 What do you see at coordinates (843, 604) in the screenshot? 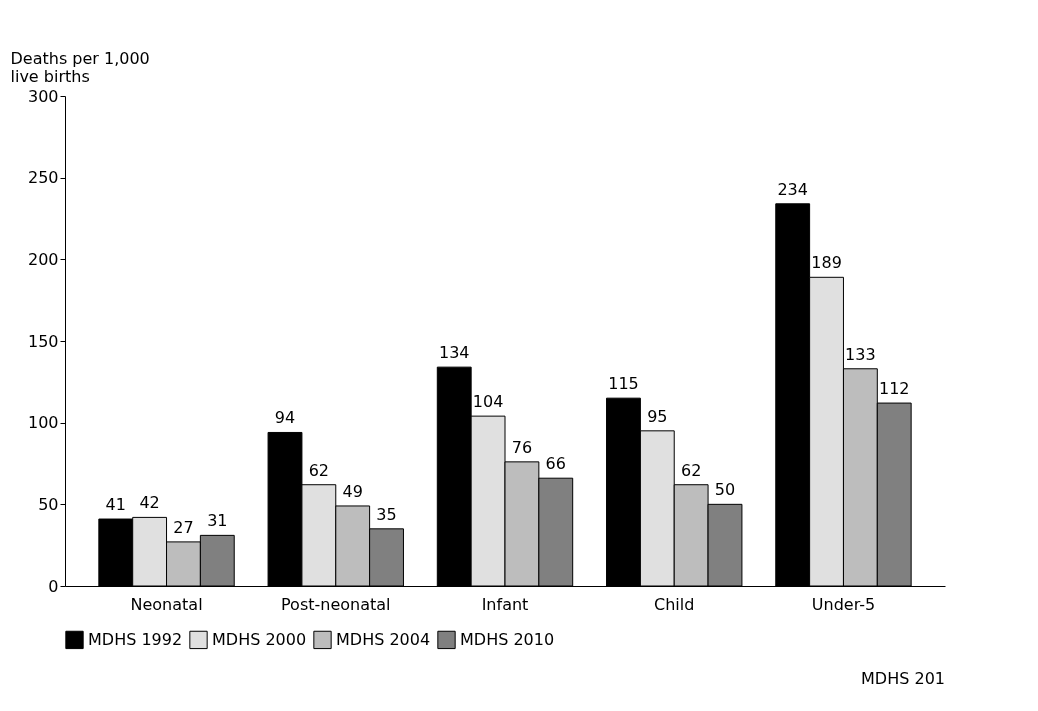
I see `x-tick-label: Under-5` at bounding box center [843, 604].